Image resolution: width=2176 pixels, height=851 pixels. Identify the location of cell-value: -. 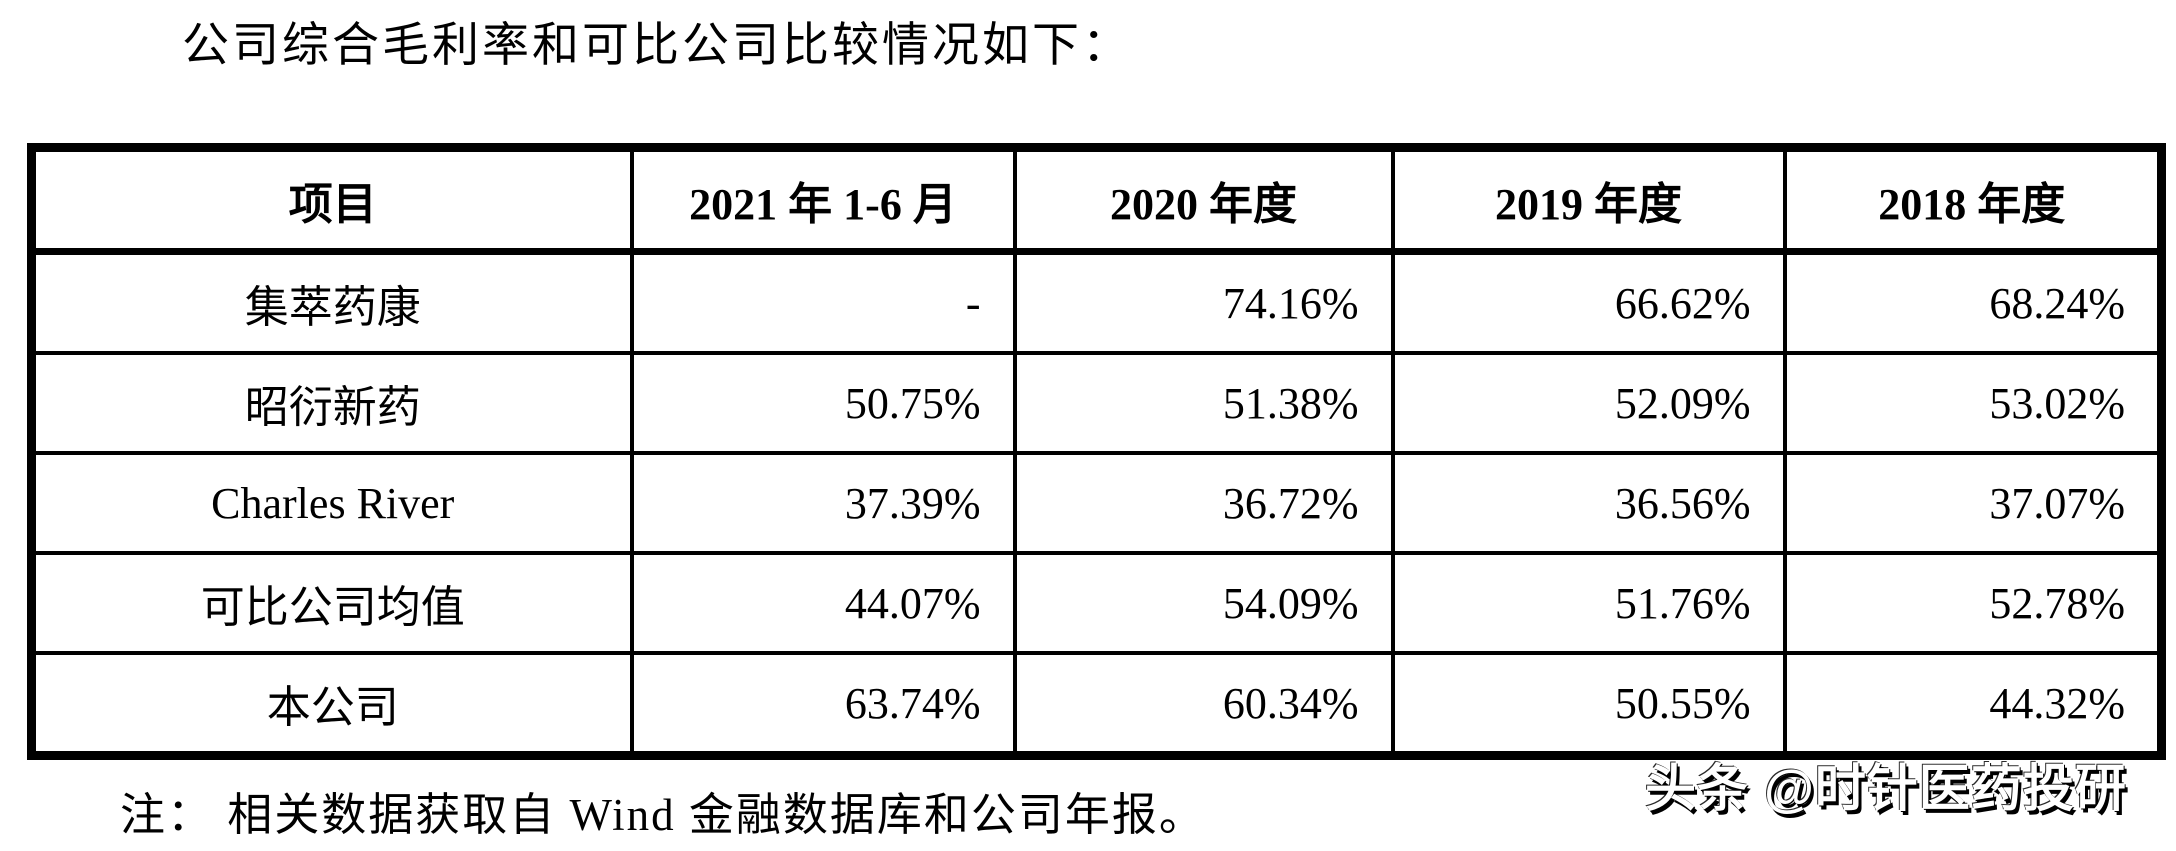
(823, 302).